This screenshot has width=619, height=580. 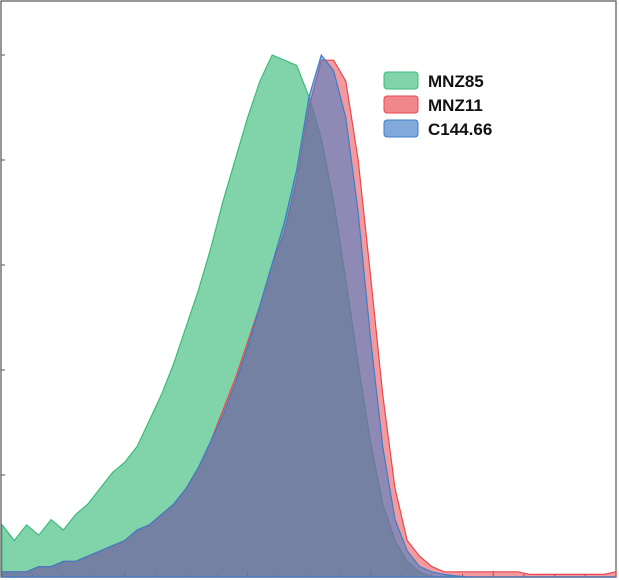 What do you see at coordinates (401, 80) in the screenshot?
I see `legend-swatch-mnz85` at bounding box center [401, 80].